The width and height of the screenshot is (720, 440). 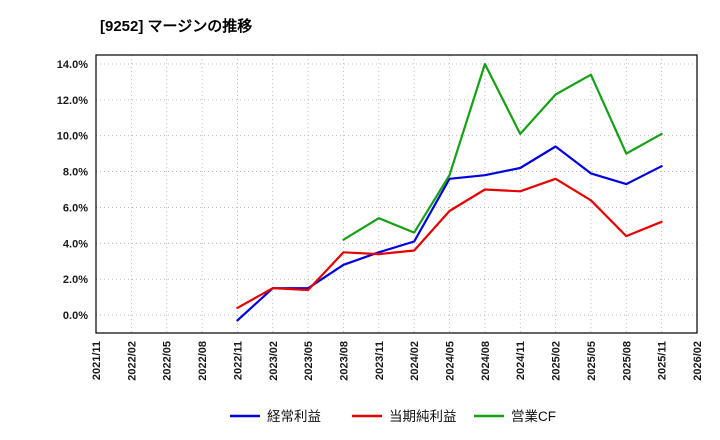 I want to click on legend-item: 経常利益, so click(x=275, y=416).